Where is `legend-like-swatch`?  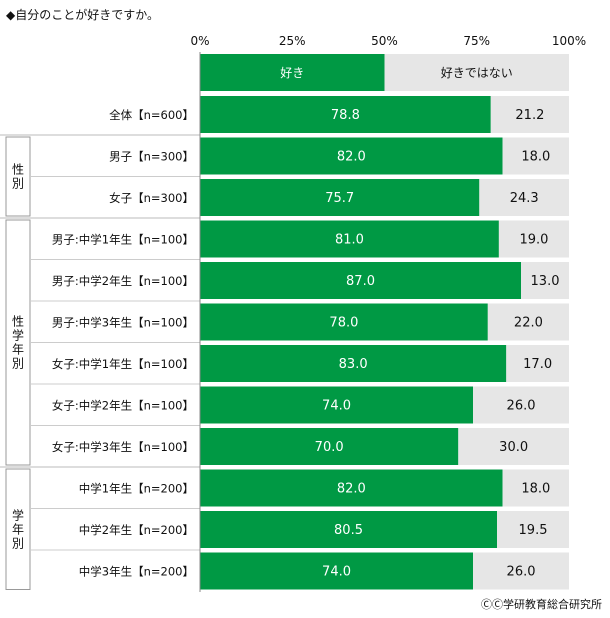
legend-like-swatch is located at coordinates (292, 72).